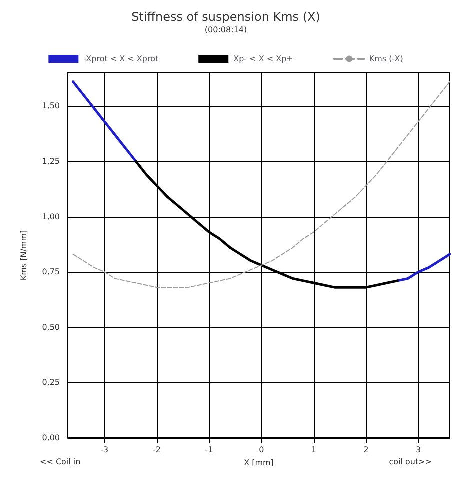 This screenshot has height=479, width=452. I want to click on x-axis-title: X [mm], so click(259, 463).